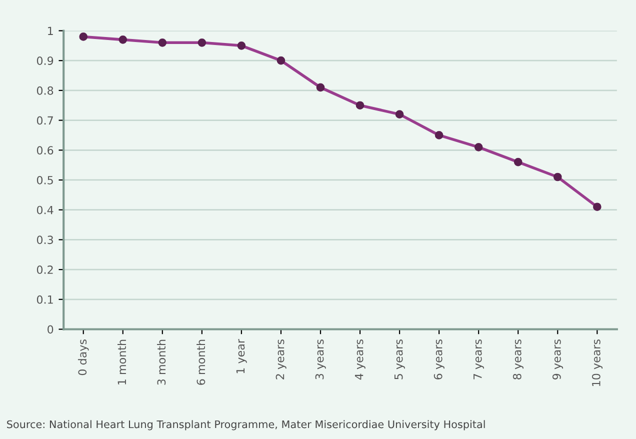 This screenshot has height=439, width=636. Describe the element at coordinates (44, 240) in the screenshot. I see `y-tick-label: 0.3` at that location.